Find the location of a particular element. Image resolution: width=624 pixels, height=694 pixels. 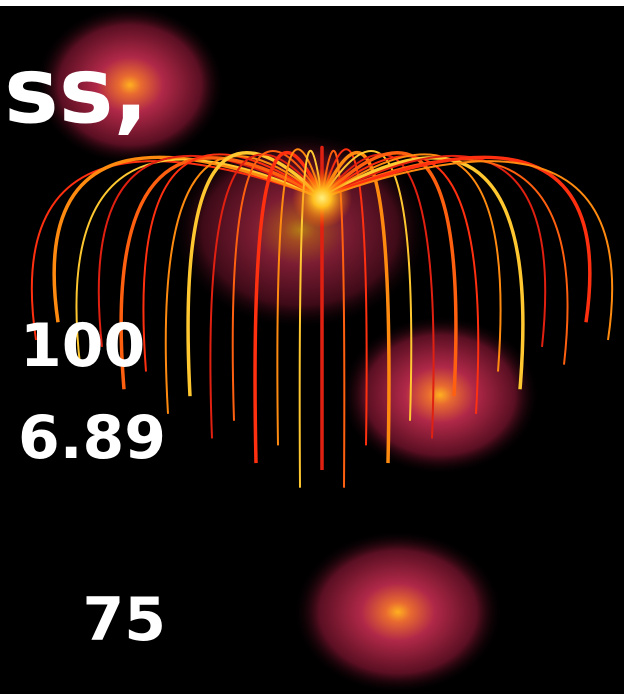

top-edge is located at coordinates (312, 3).